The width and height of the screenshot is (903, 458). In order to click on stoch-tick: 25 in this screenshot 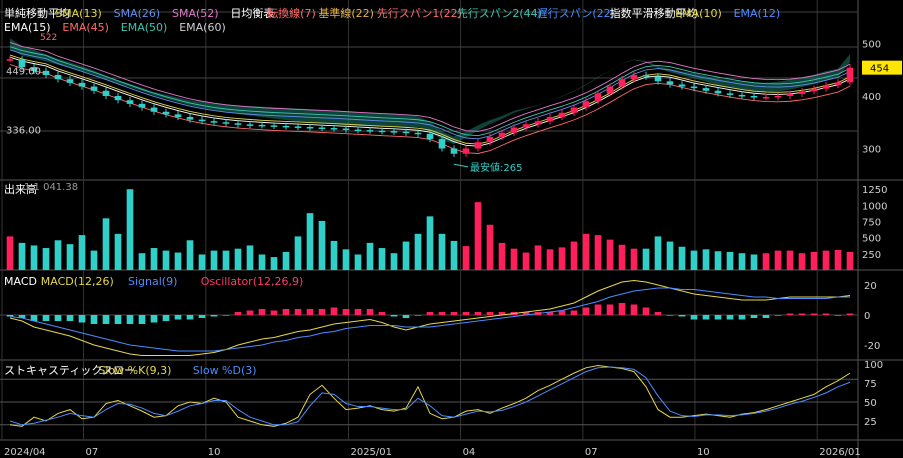, I will do `click(870, 422)`.